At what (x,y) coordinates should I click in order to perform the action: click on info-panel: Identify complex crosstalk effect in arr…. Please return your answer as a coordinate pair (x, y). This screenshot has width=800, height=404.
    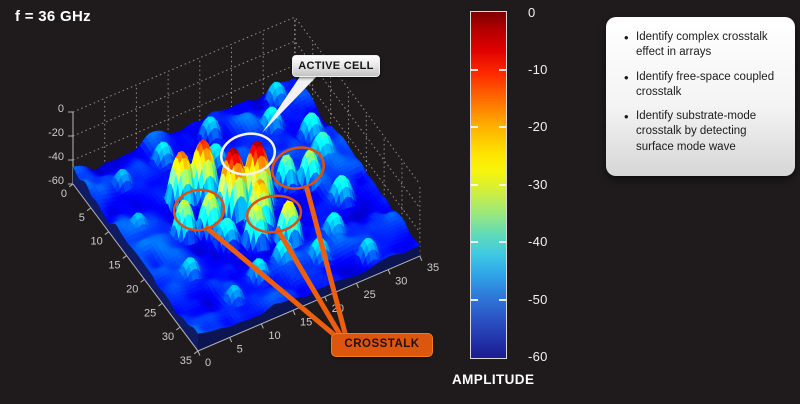
    Looking at the image, I should click on (700, 96).